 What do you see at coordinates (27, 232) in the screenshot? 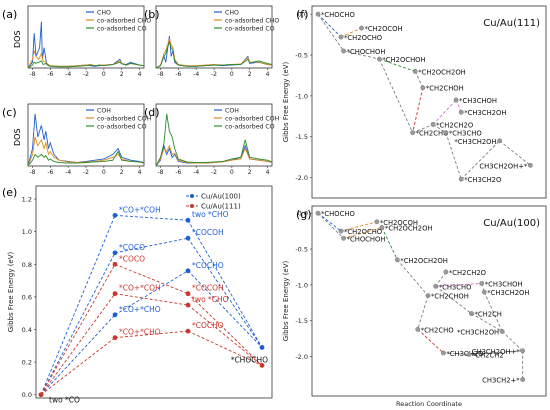
I see `panel-e-ytick-label: 1.0` at bounding box center [27, 232].